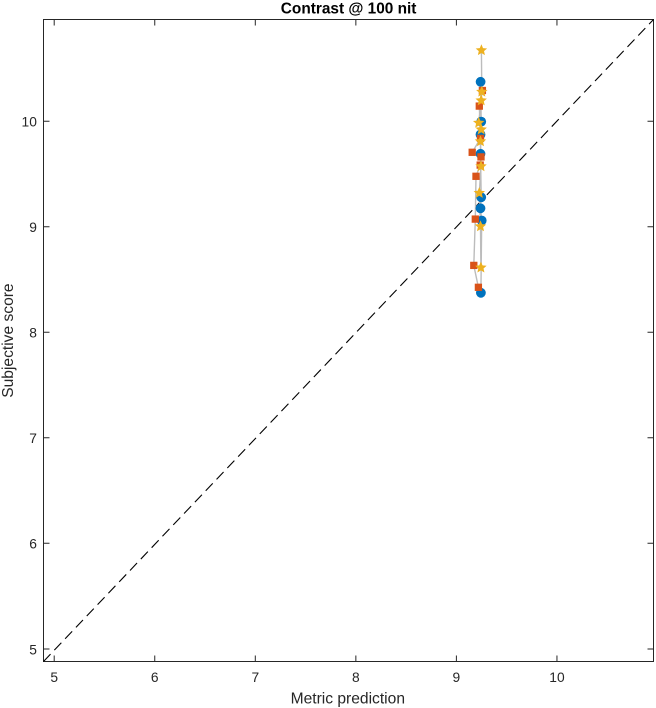  I want to click on svg-text: Metric prediction, so click(348, 699).